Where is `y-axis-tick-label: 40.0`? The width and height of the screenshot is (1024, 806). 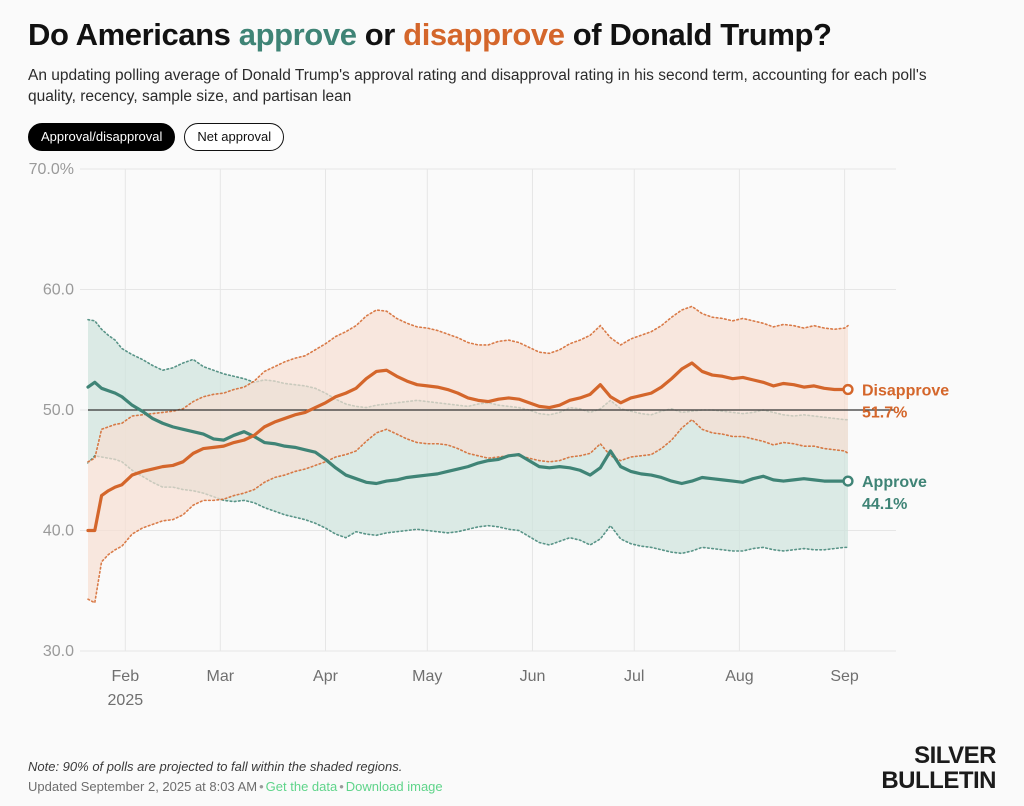
y-axis-tick-label: 40.0 is located at coordinates (58, 531).